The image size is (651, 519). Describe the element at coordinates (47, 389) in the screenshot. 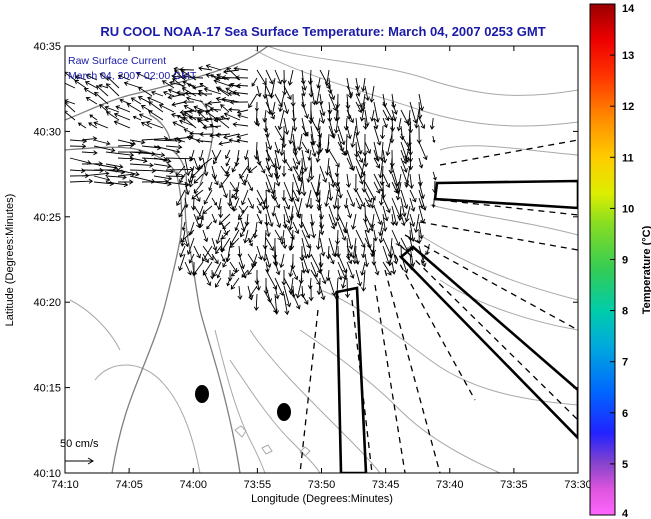

I see `y-tick-label: 40:15` at that location.